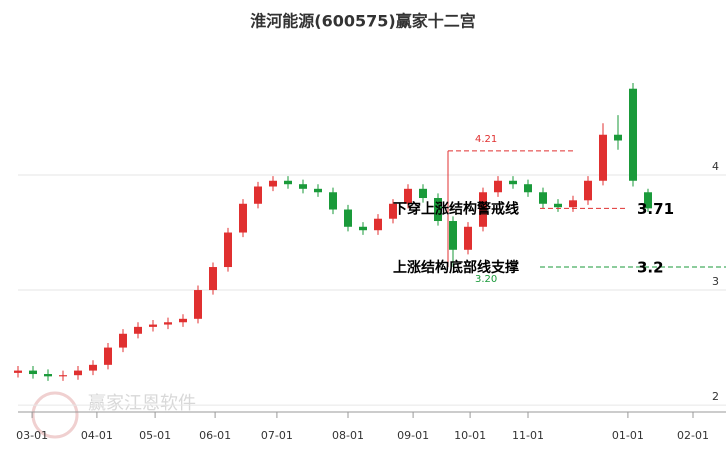 The width and height of the screenshot is (726, 450). Describe the element at coordinates (693, 435) in the screenshot. I see `x-tick-label: 02-01` at that location.